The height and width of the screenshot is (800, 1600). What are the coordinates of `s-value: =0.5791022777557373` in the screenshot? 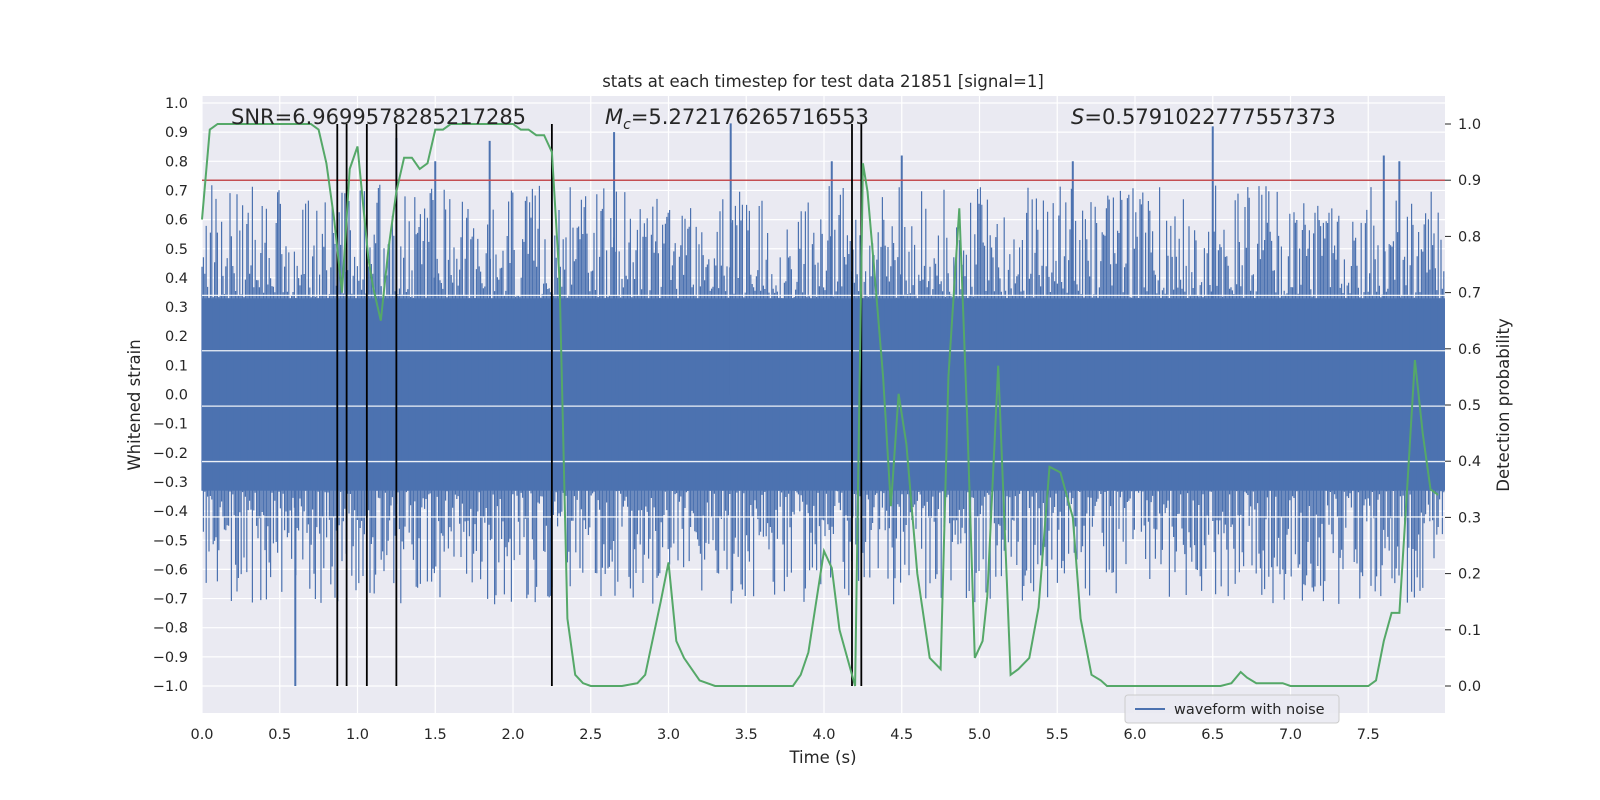 It's located at (1209, 117).